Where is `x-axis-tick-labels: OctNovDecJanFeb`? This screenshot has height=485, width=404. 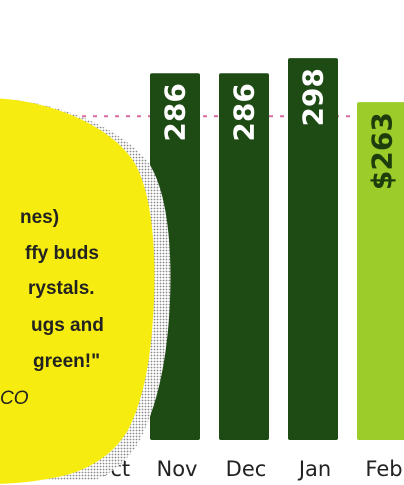
x-axis-tick-labels: OctNovDecJanFeb is located at coordinates (248, 469).